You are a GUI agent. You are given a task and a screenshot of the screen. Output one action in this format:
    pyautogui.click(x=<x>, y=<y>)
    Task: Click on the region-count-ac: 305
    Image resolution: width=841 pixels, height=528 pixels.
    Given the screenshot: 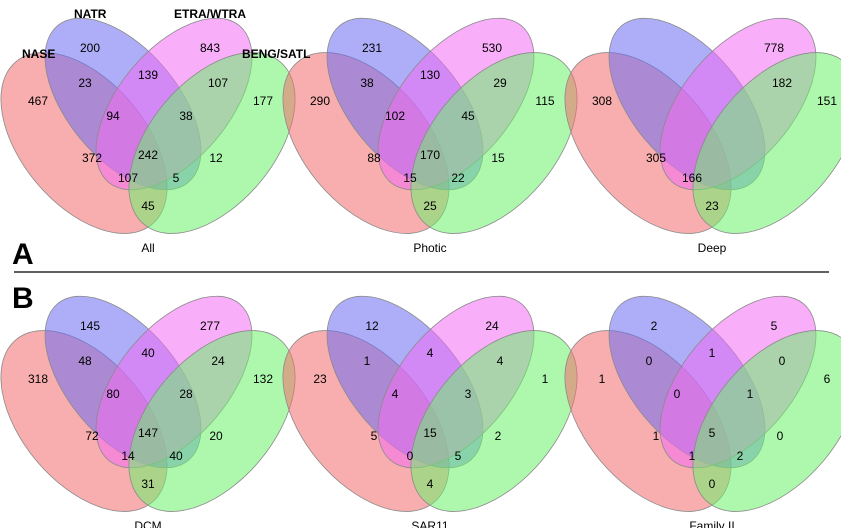 What is the action you would take?
    pyautogui.click(x=656, y=158)
    